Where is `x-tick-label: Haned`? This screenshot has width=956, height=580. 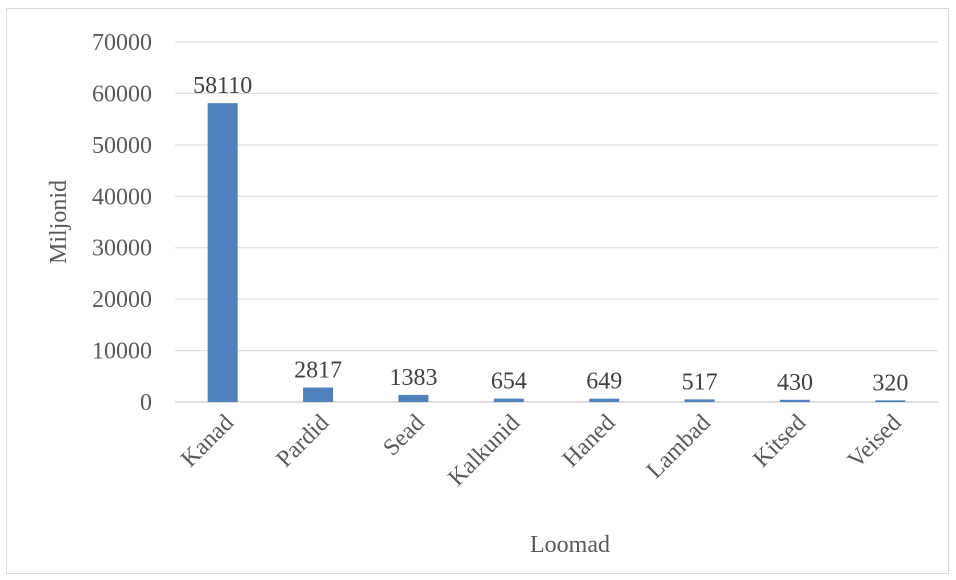
x-tick-label: Haned is located at coordinates (589, 441).